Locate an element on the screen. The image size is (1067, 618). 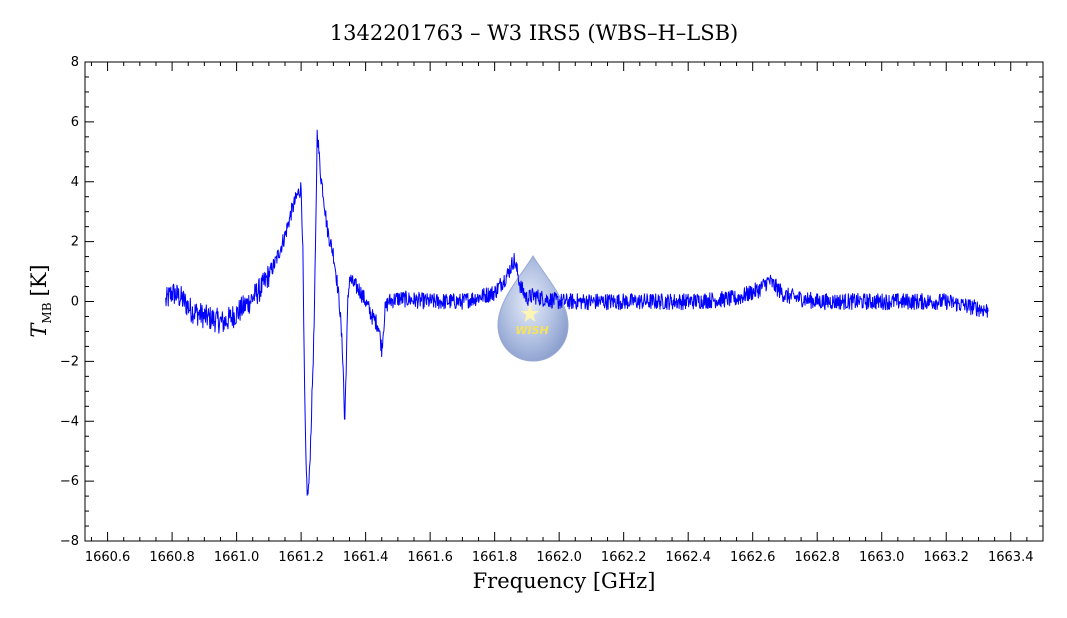
star-icon is located at coordinates (530, 313).